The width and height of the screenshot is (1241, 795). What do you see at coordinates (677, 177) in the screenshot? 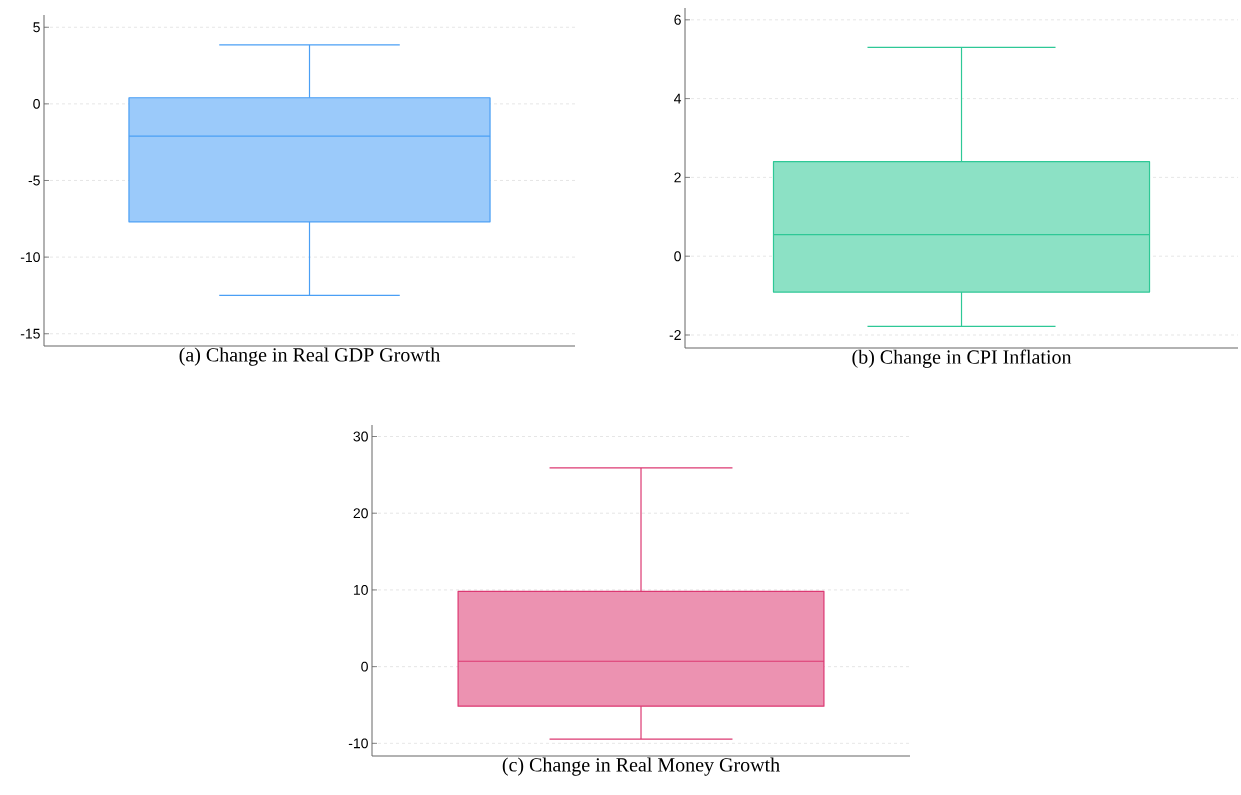
I see `y-tick-label: 2` at bounding box center [677, 177].